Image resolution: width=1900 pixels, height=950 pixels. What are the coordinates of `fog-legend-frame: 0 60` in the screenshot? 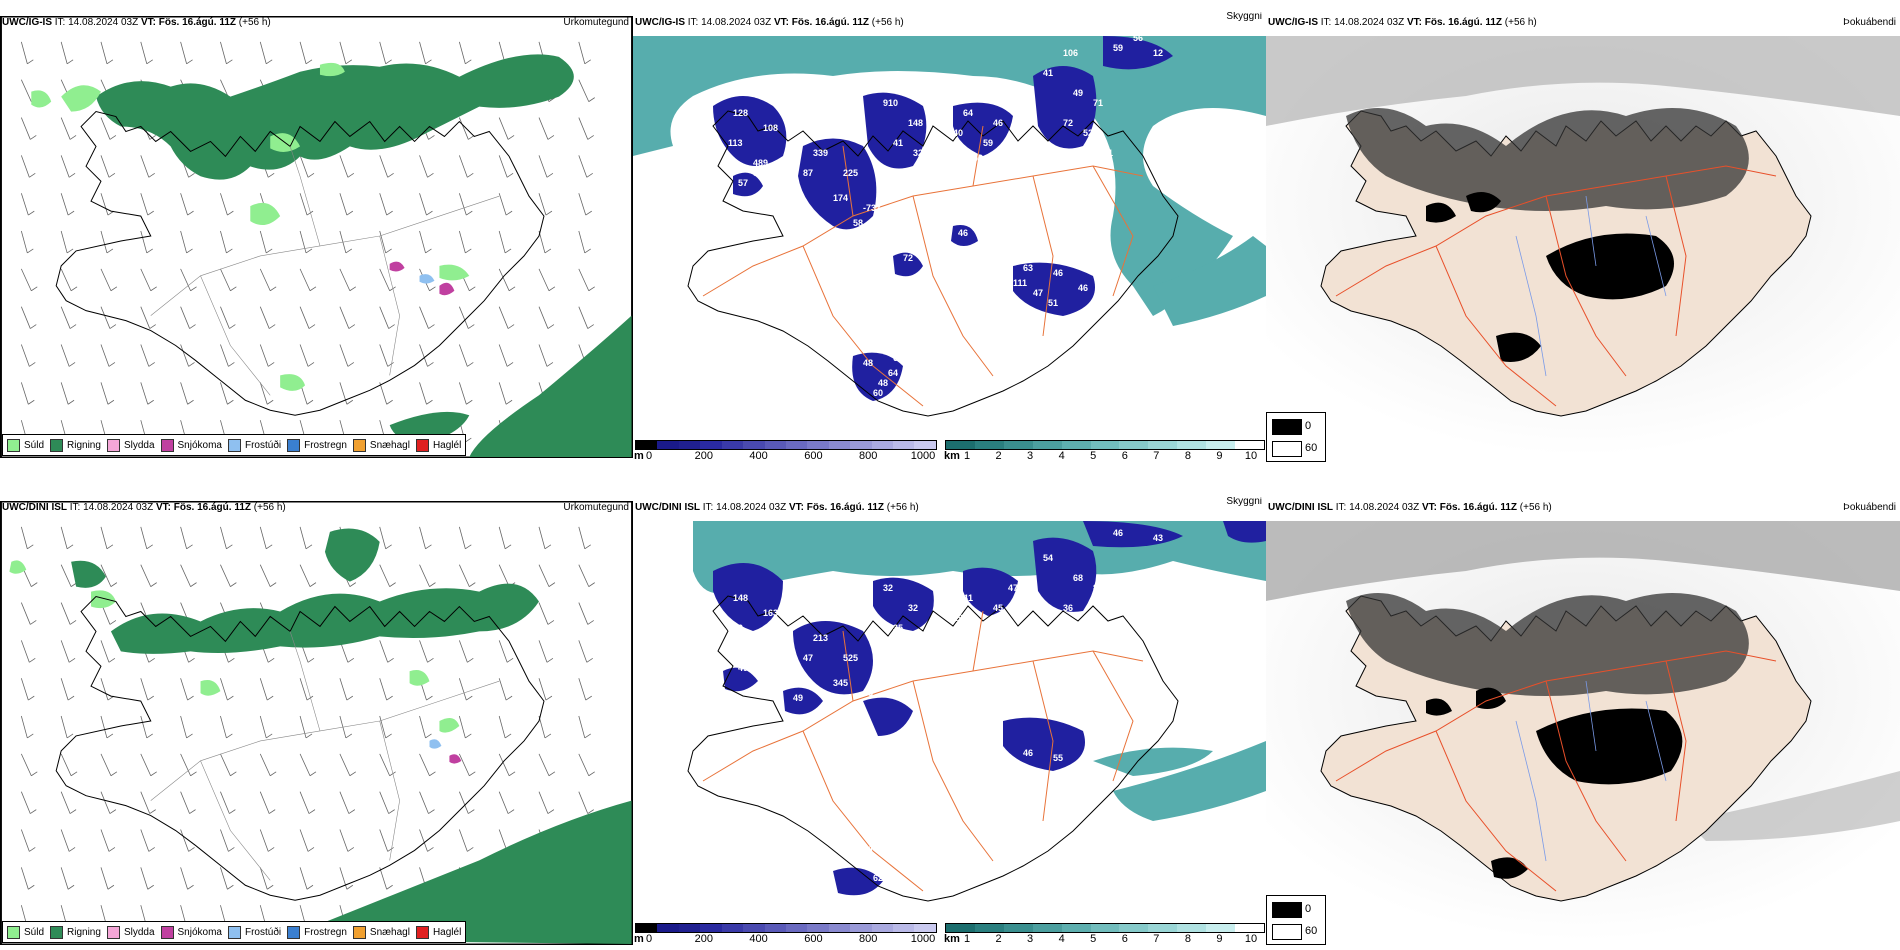 It's located at (1296, 920).